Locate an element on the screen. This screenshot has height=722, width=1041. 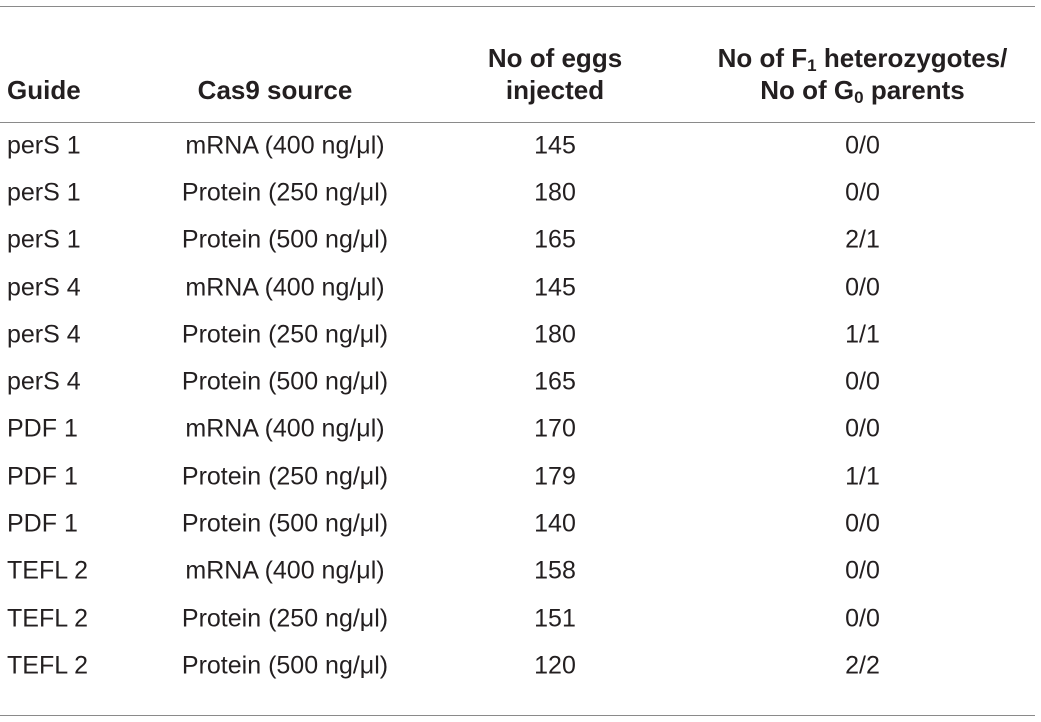
header-guide: Guide is located at coordinates (44, 90).